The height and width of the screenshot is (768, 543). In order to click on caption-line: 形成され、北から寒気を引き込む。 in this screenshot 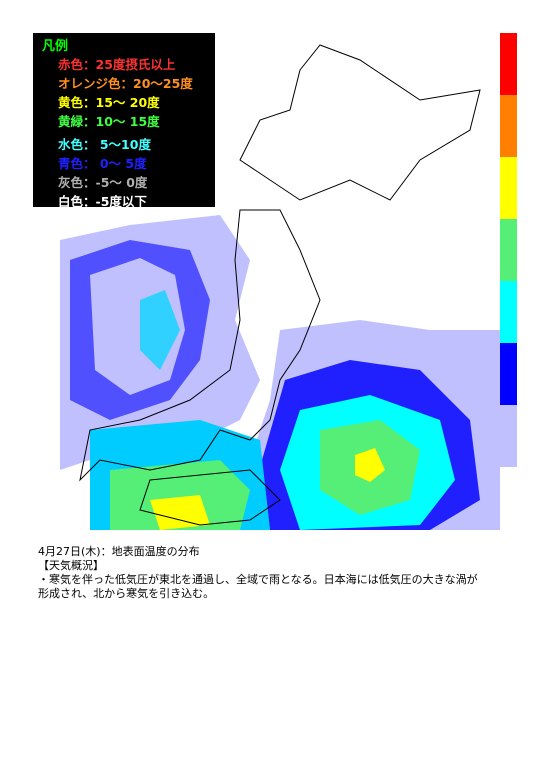, I will do `click(126, 593)`.